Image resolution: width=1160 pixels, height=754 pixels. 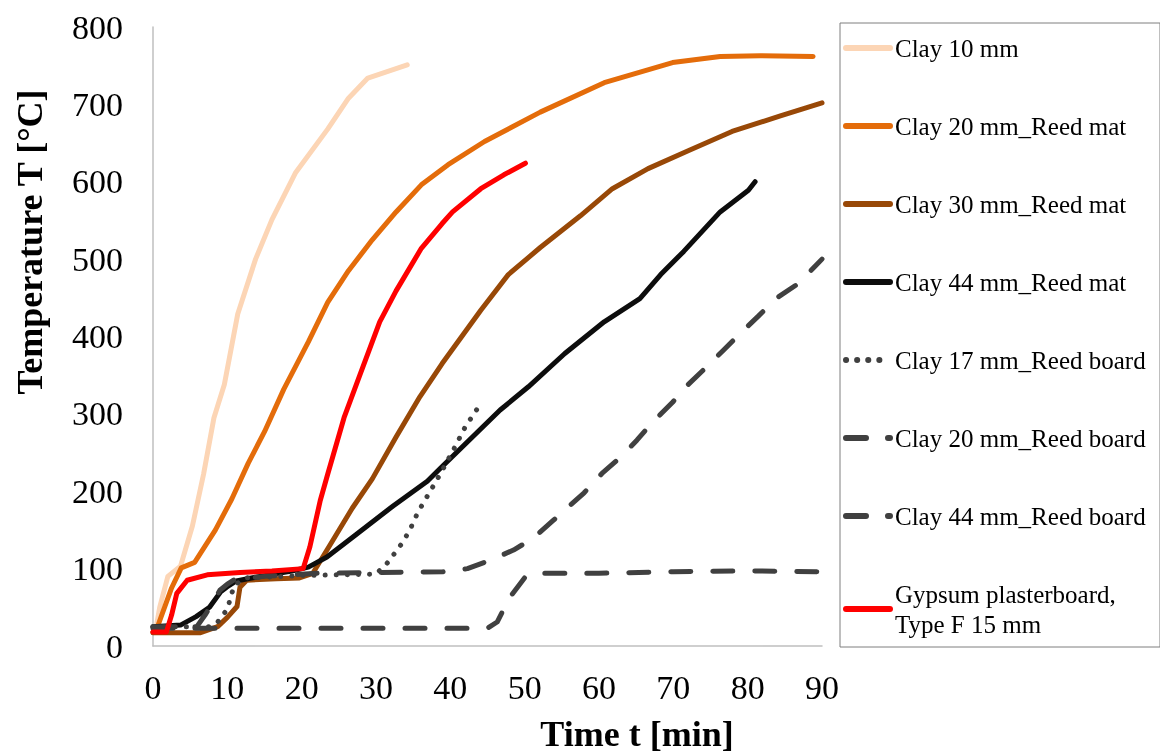 I want to click on y-tick-label: 100, so click(x=97, y=569).